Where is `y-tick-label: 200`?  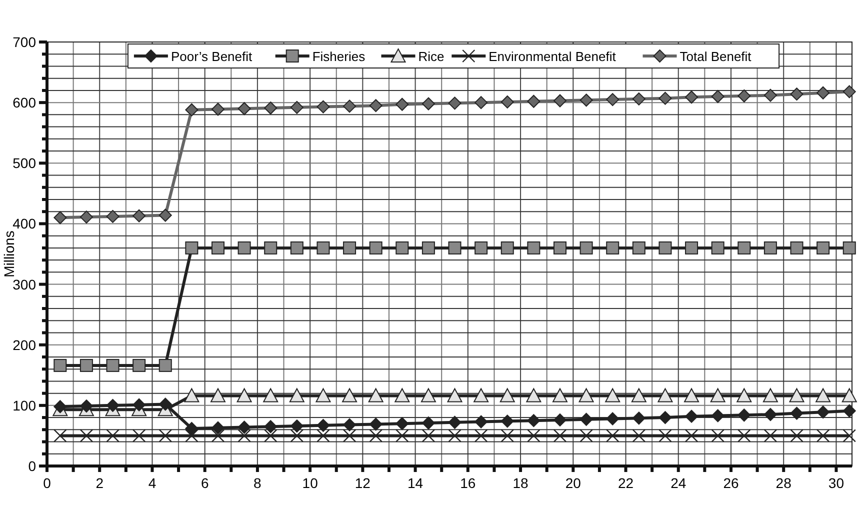
y-tick-label: 200 is located at coordinates (24, 344).